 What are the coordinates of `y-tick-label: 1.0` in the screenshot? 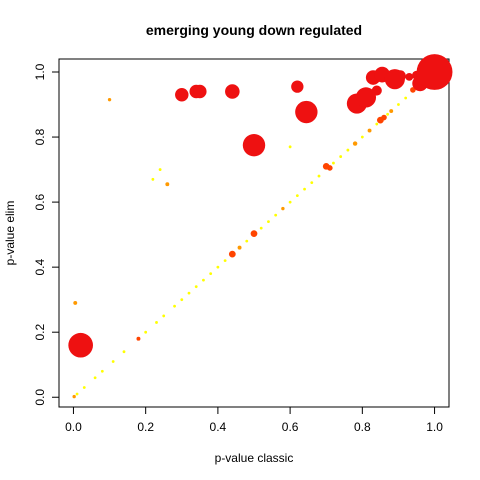 It's located at (40, 71).